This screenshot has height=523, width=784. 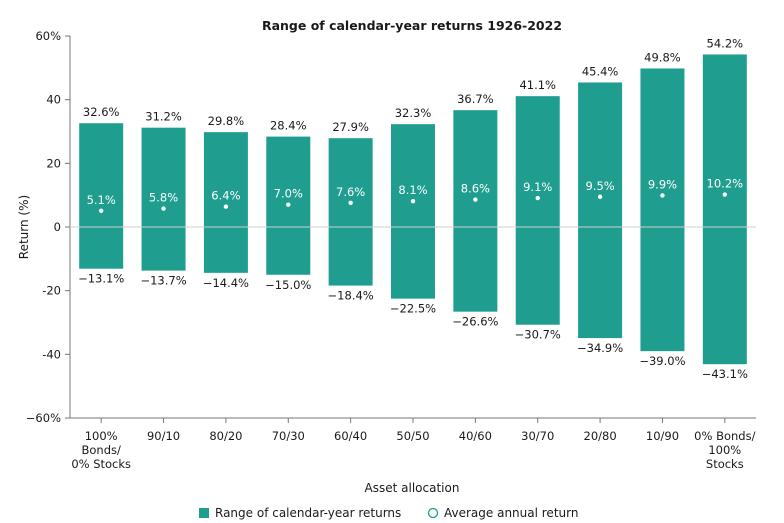 I want to click on high-value-label: 54.2%, so click(x=725, y=43).